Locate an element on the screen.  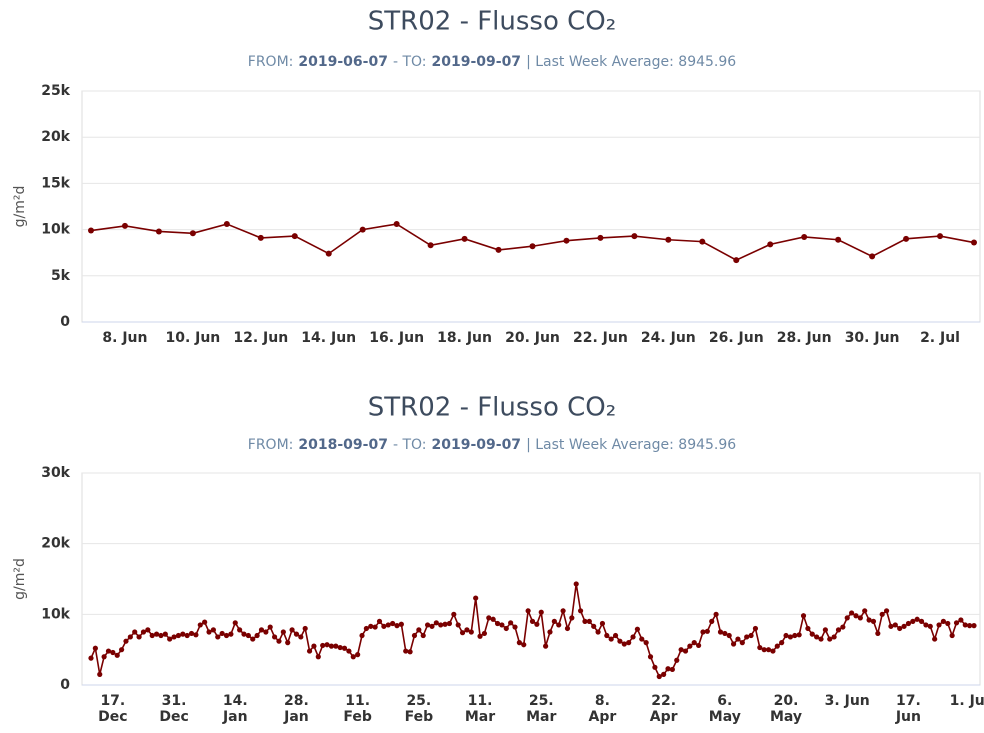
subtitle-part: FROM: is located at coordinates (271, 445).